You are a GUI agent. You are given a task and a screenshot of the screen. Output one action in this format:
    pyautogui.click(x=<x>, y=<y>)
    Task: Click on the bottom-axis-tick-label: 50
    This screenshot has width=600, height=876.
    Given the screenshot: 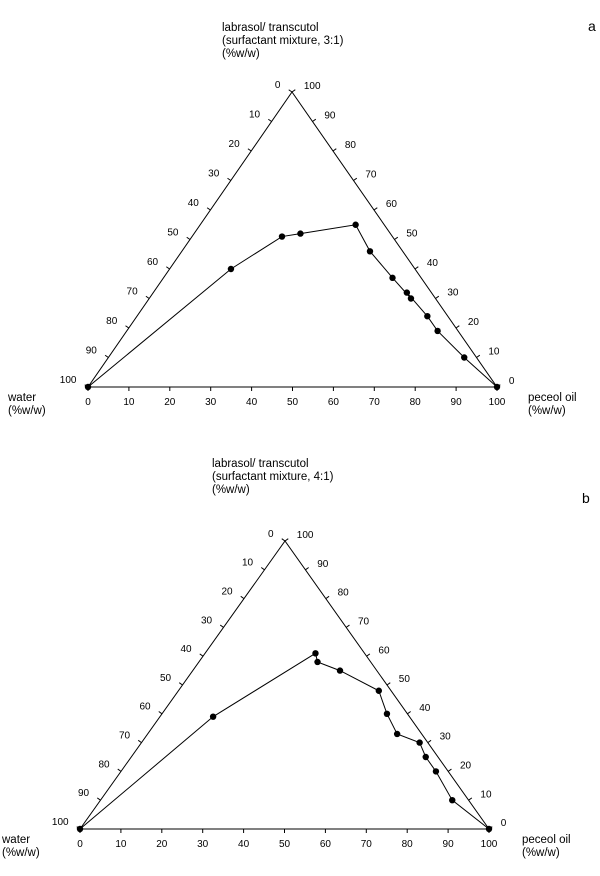 What is the action you would take?
    pyautogui.click(x=293, y=402)
    